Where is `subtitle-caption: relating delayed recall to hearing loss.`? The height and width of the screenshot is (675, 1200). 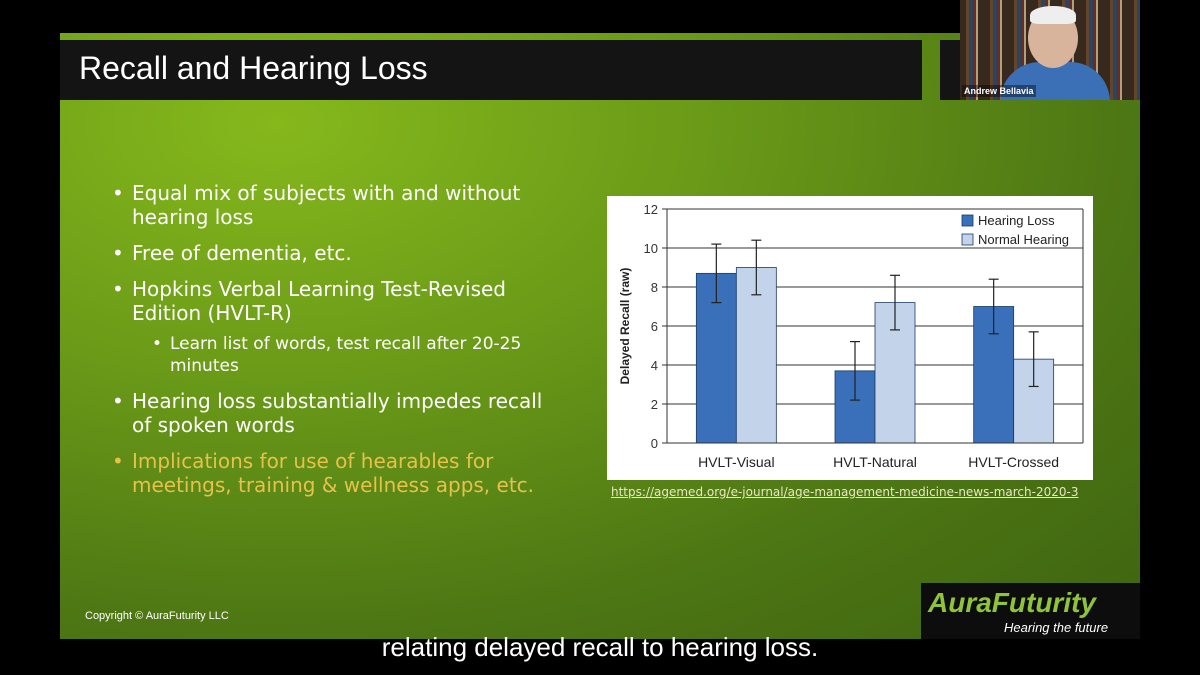 subtitle-caption: relating delayed recall to hearing loss. is located at coordinates (600, 647).